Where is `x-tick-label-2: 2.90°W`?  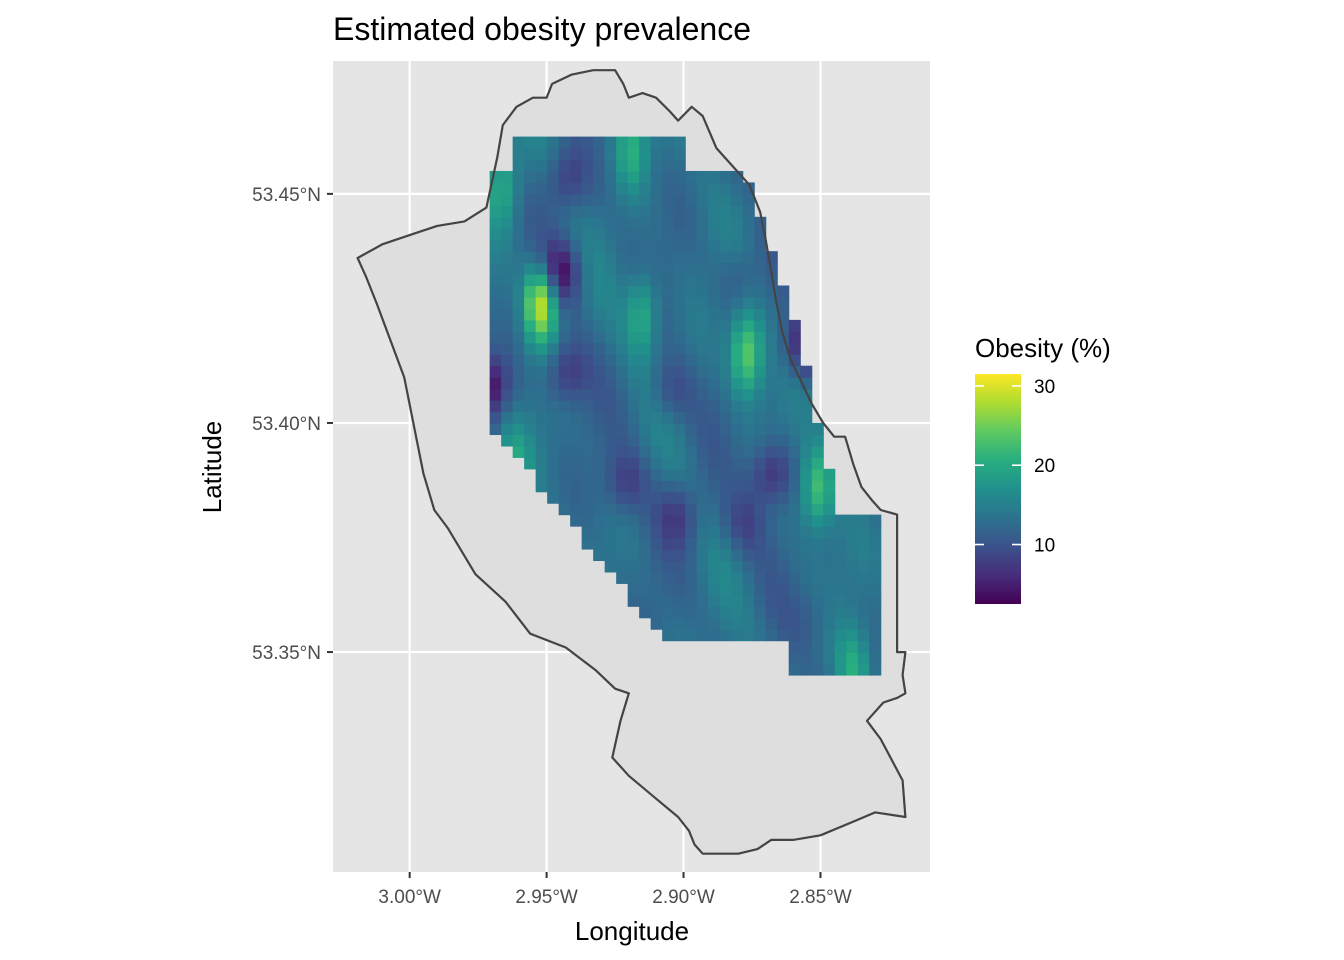
x-tick-label-2: 2.90°W is located at coordinates (683, 897).